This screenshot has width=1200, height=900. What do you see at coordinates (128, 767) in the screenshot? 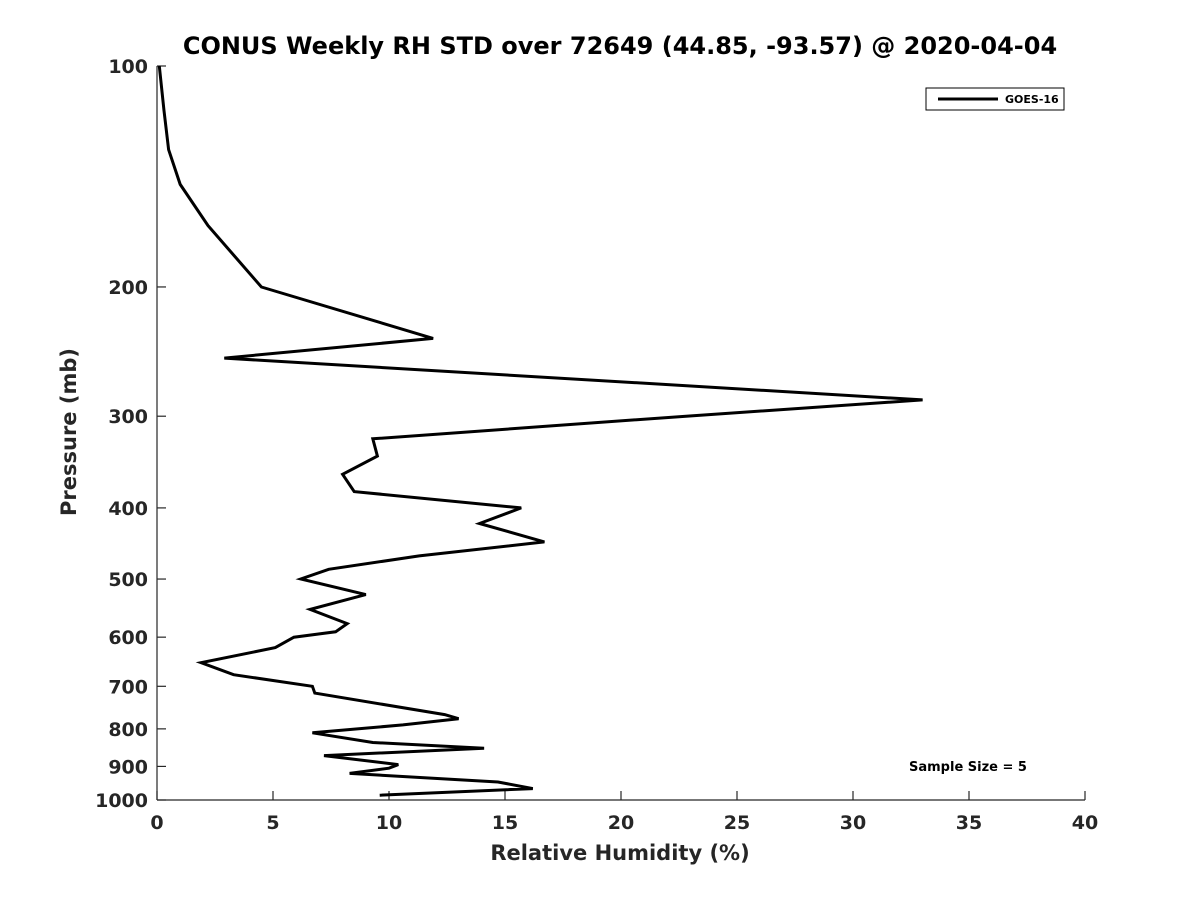
I see `y-tick-label: 900` at bounding box center [128, 767].